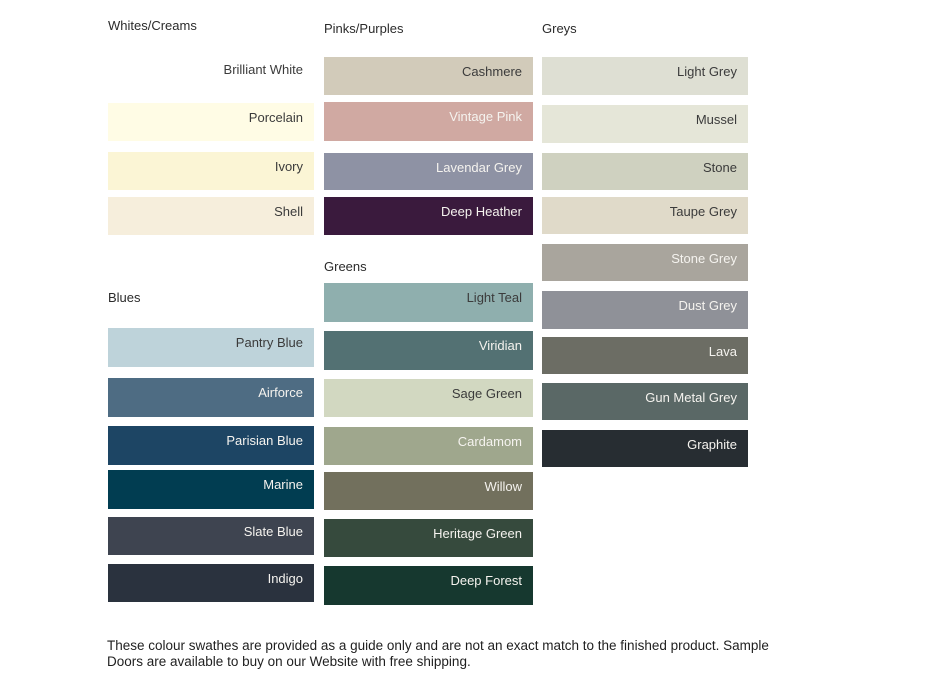 Image resolution: width=933 pixels, height=700 pixels. What do you see at coordinates (345, 266) in the screenshot?
I see `section-heading-greens: Greens` at bounding box center [345, 266].